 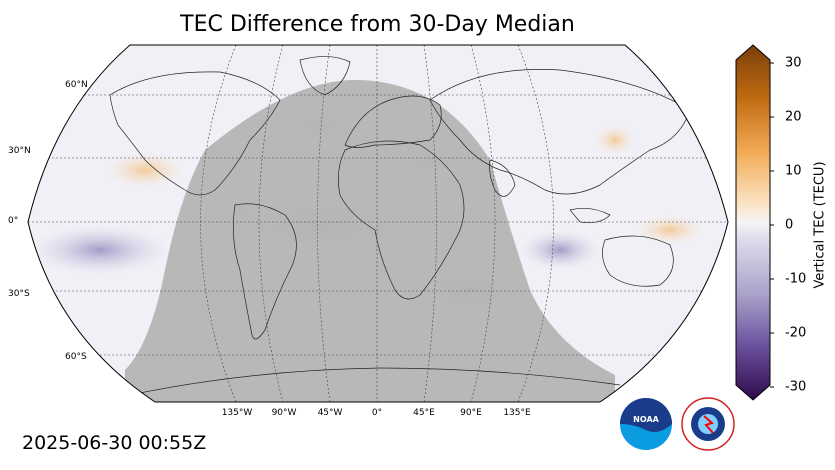 I want to click on colorbar, so click(x=754, y=222).